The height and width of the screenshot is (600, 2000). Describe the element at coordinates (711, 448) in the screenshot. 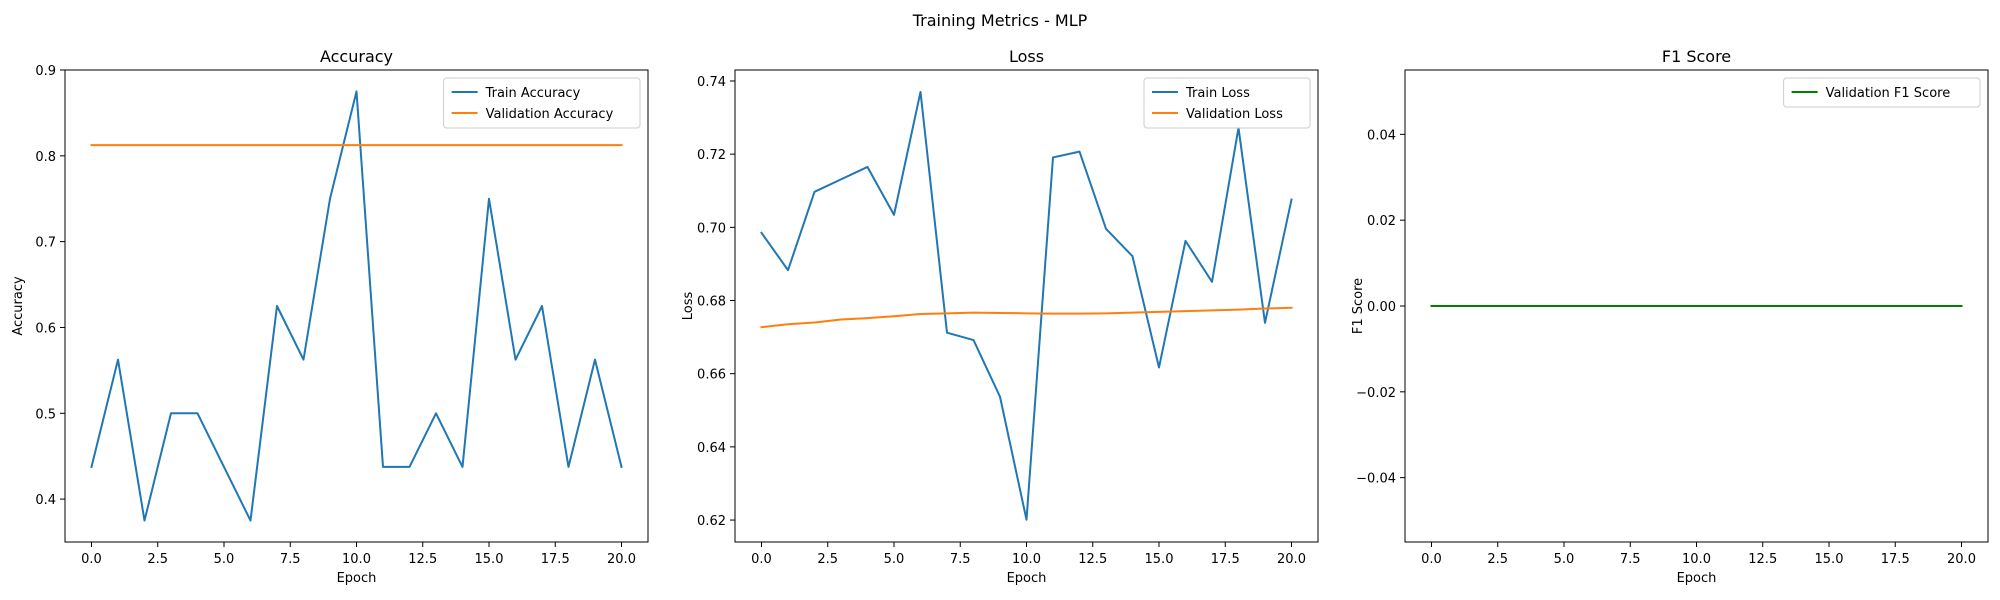

I see `y-tick-label: 0.64` at that location.